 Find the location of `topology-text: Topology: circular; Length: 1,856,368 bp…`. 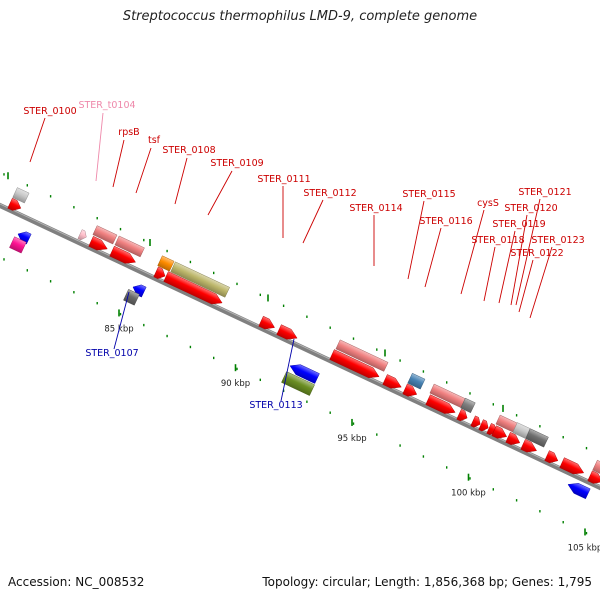

topology-text: Topology: circular; Length: 1,856,368 bp… is located at coordinates (427, 582).